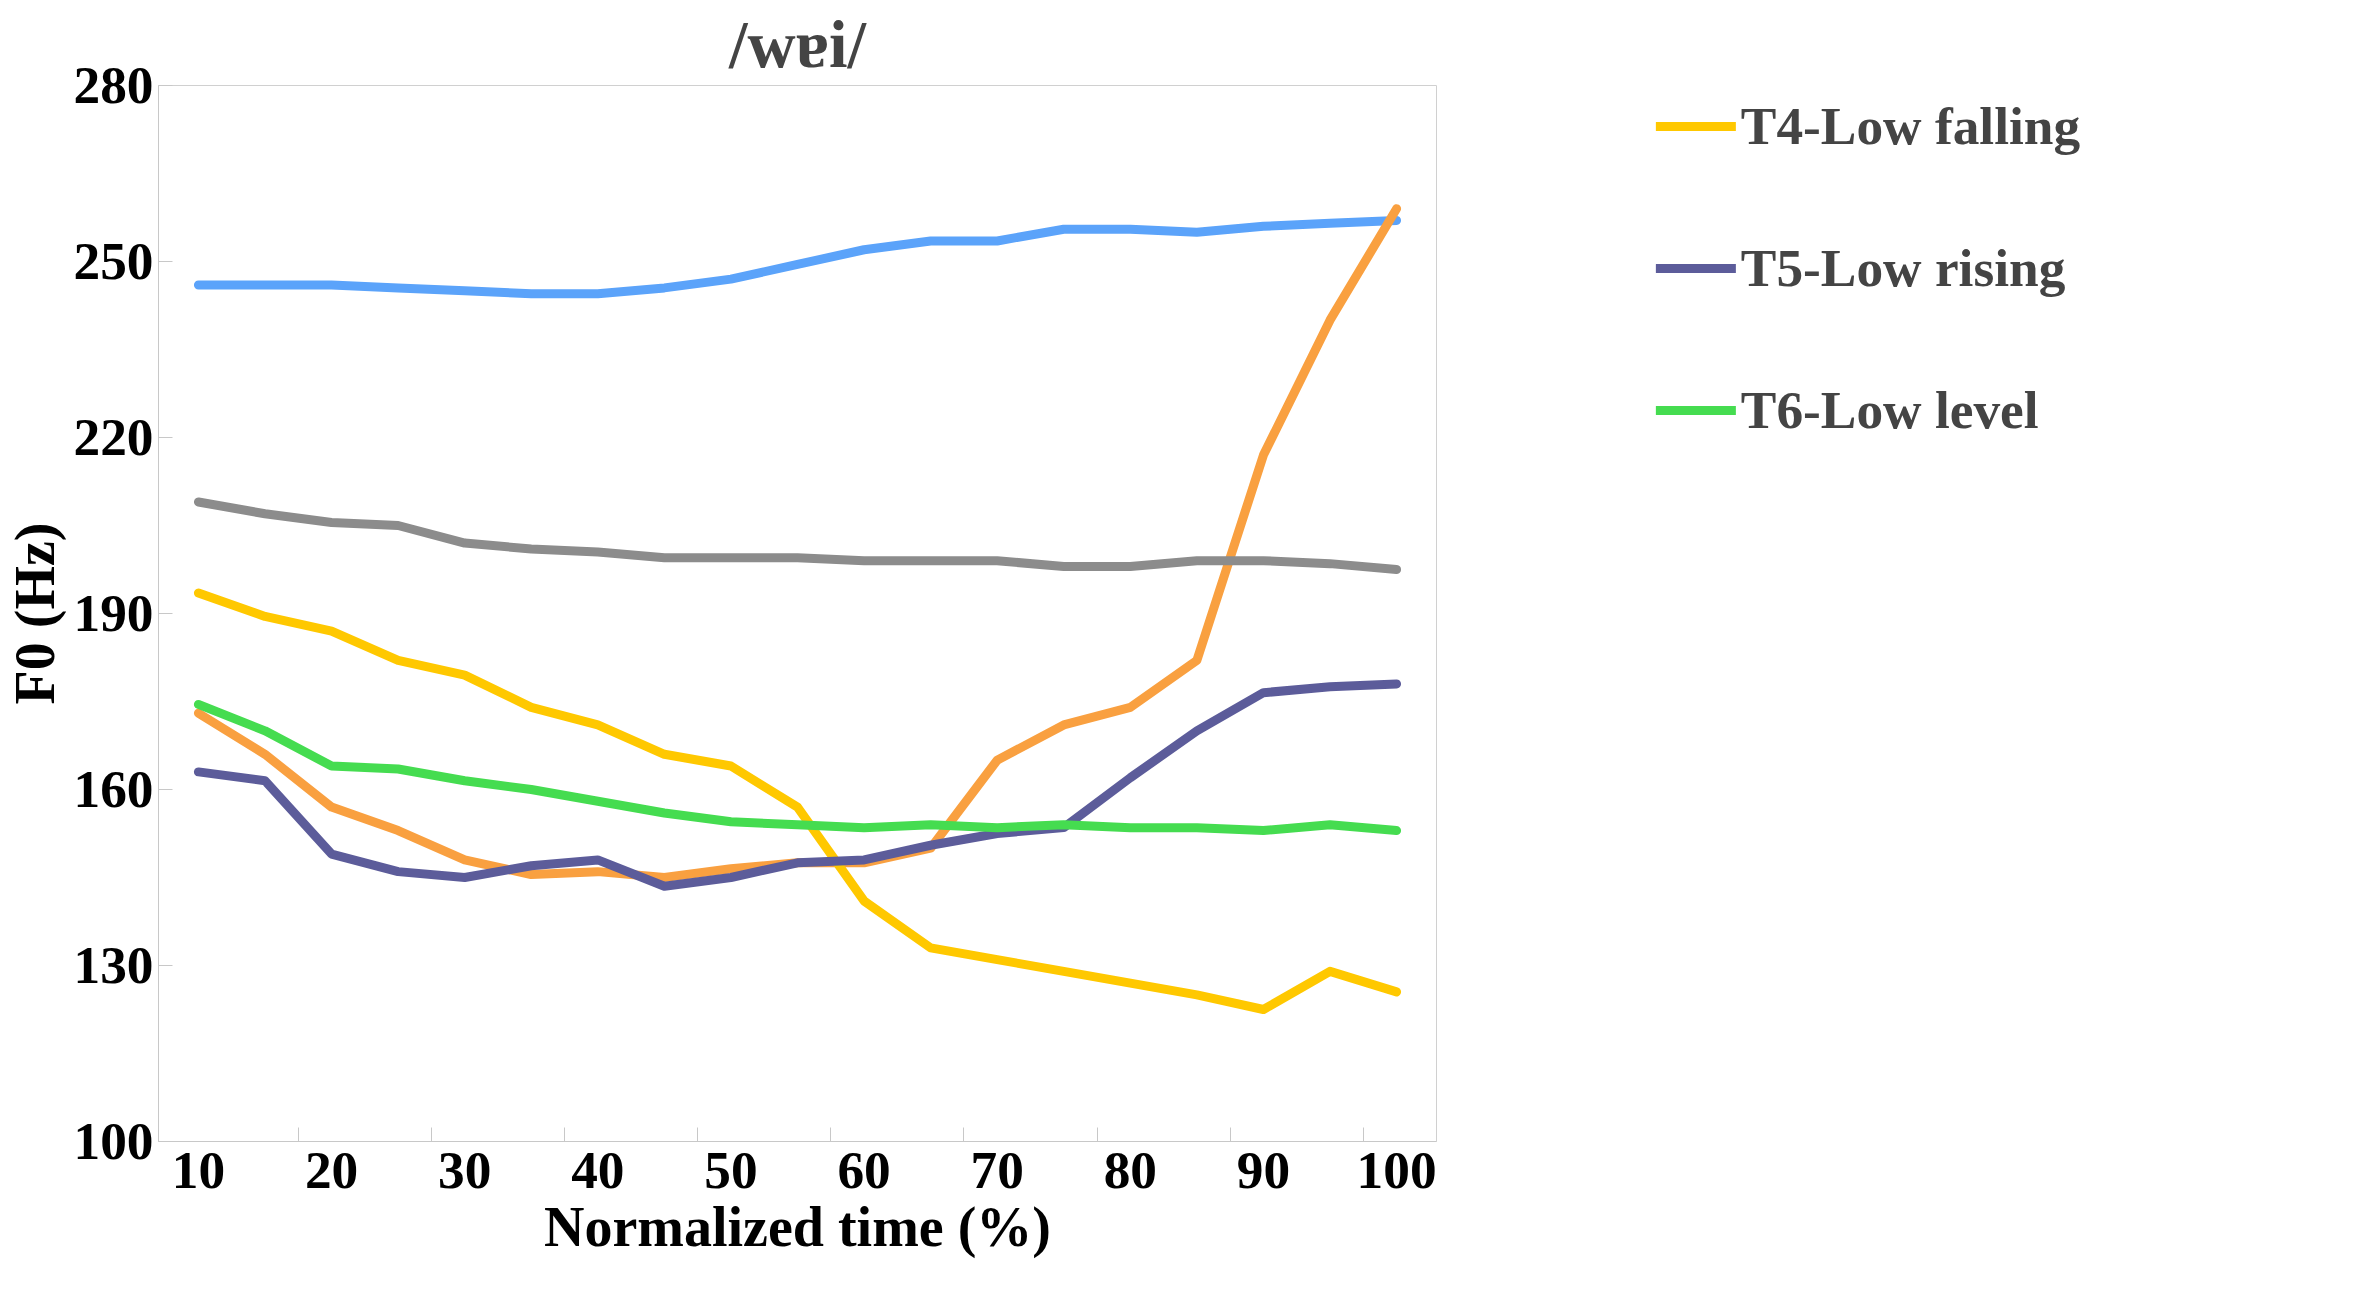 The height and width of the screenshot is (1299, 2375). Describe the element at coordinates (1130, 1169) in the screenshot. I see `x-tick-label: 80` at that location.